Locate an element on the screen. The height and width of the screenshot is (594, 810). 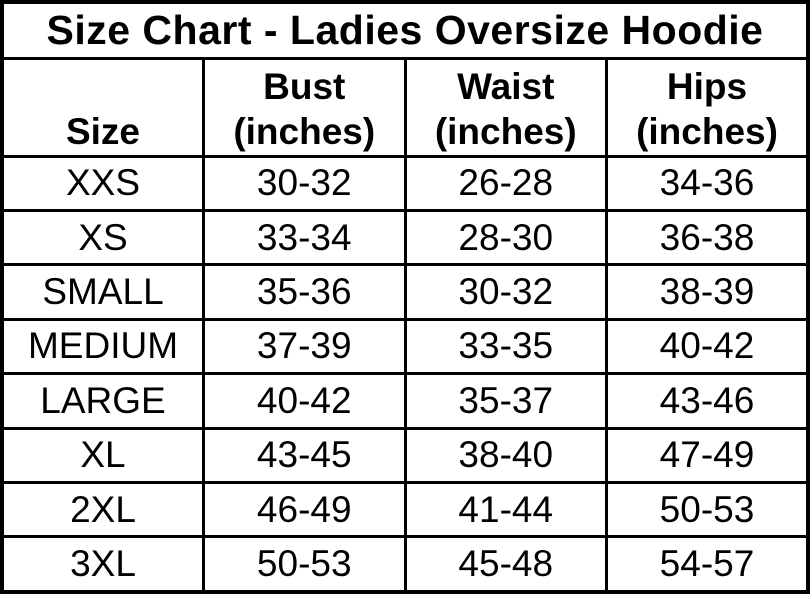
size-cell: SMALL is located at coordinates (102, 292).